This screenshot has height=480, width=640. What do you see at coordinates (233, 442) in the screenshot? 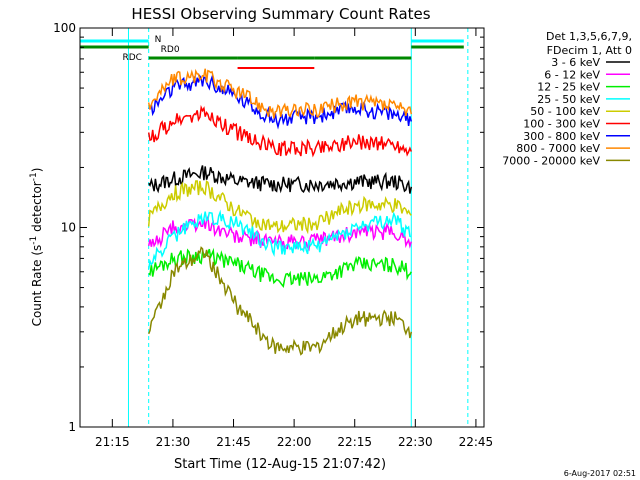
I see `x-tick-label: 21:45` at bounding box center [233, 442].